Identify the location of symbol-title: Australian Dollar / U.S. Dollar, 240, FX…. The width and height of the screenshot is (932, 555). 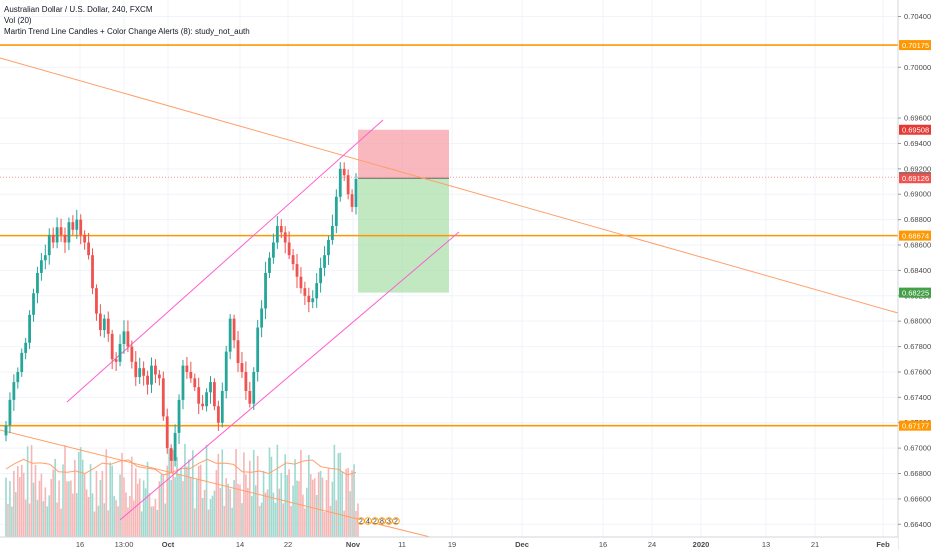
(78, 9).